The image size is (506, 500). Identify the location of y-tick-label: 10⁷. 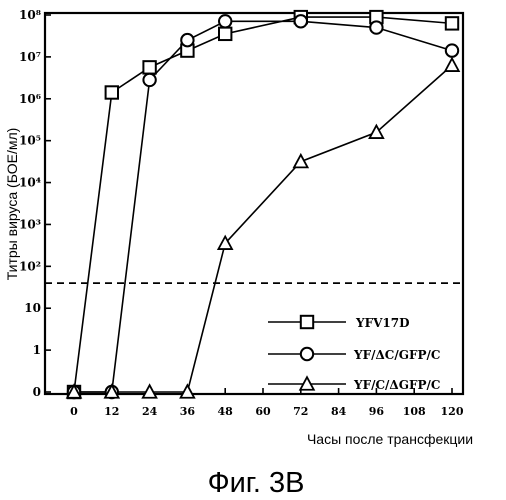
(30, 57).